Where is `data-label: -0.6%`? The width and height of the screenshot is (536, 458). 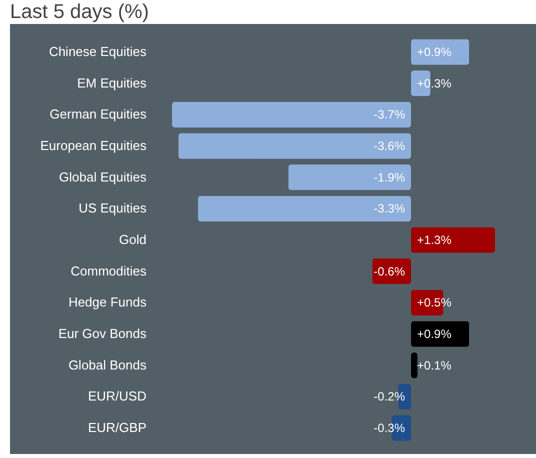 data-label: -0.6% is located at coordinates (390, 271).